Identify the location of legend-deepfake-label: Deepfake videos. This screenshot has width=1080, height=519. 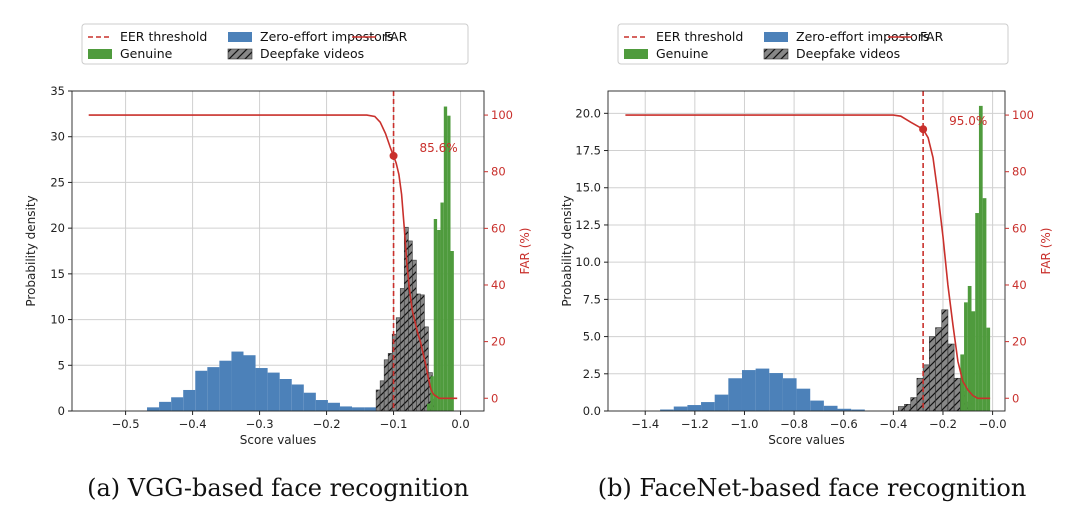
(848, 53).